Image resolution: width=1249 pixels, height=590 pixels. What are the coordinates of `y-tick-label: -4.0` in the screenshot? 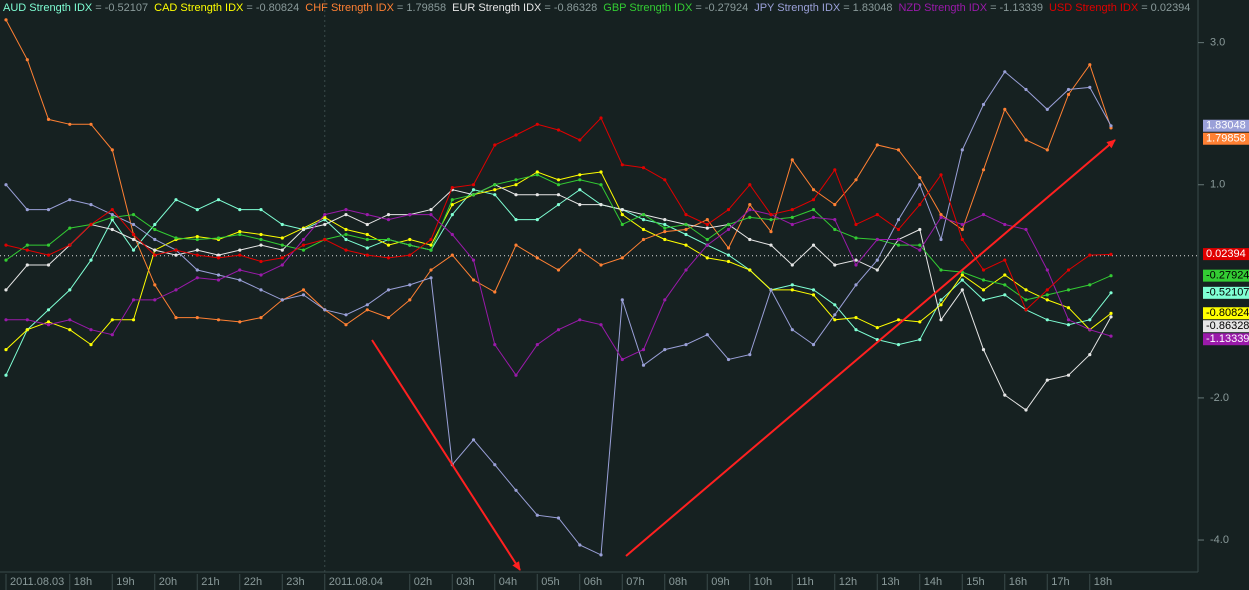 It's located at (1219, 540).